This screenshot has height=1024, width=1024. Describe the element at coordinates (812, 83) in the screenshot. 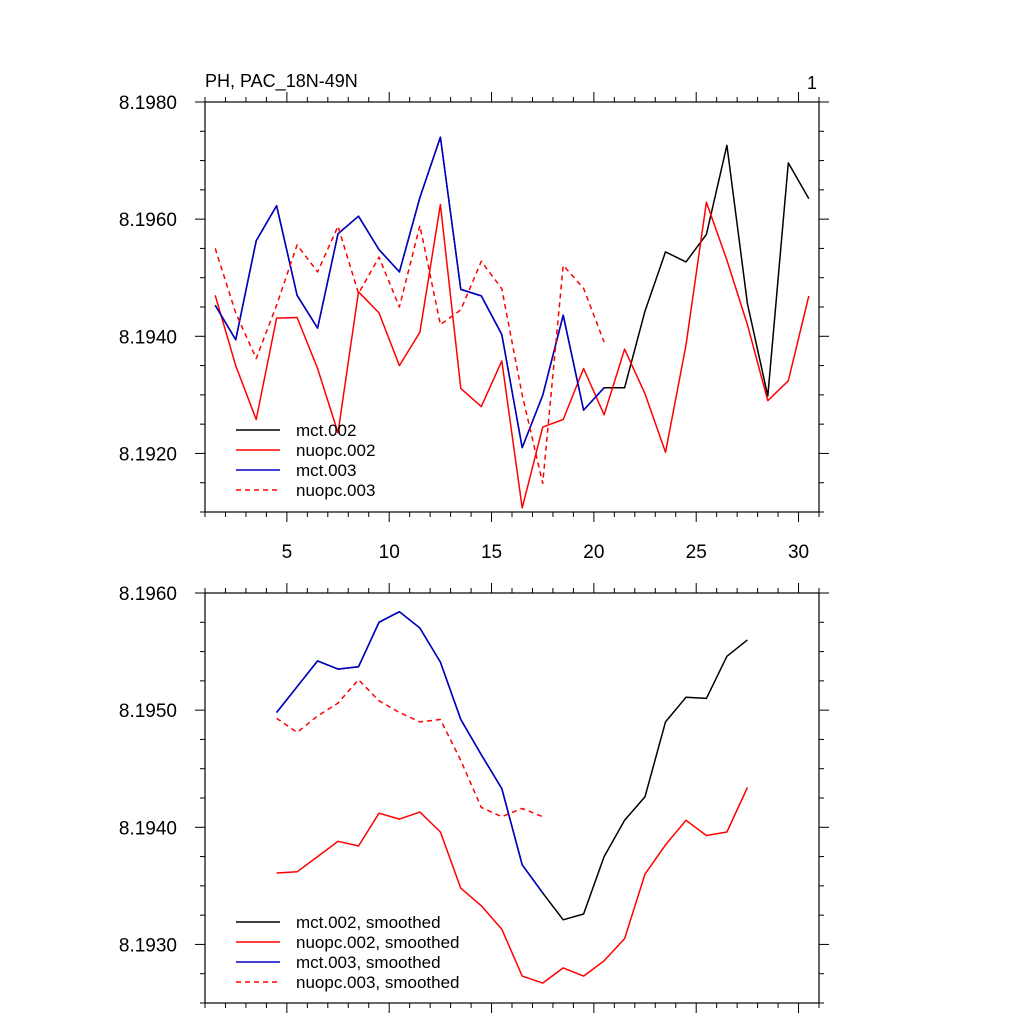

I see `panel-number: 1` at that location.